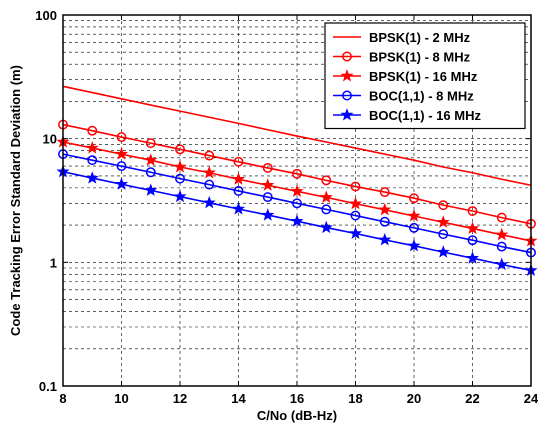 This screenshot has height=427, width=538. Describe the element at coordinates (297, 415) in the screenshot. I see `x-axis-title: C/No (dB-Hz)` at that location.